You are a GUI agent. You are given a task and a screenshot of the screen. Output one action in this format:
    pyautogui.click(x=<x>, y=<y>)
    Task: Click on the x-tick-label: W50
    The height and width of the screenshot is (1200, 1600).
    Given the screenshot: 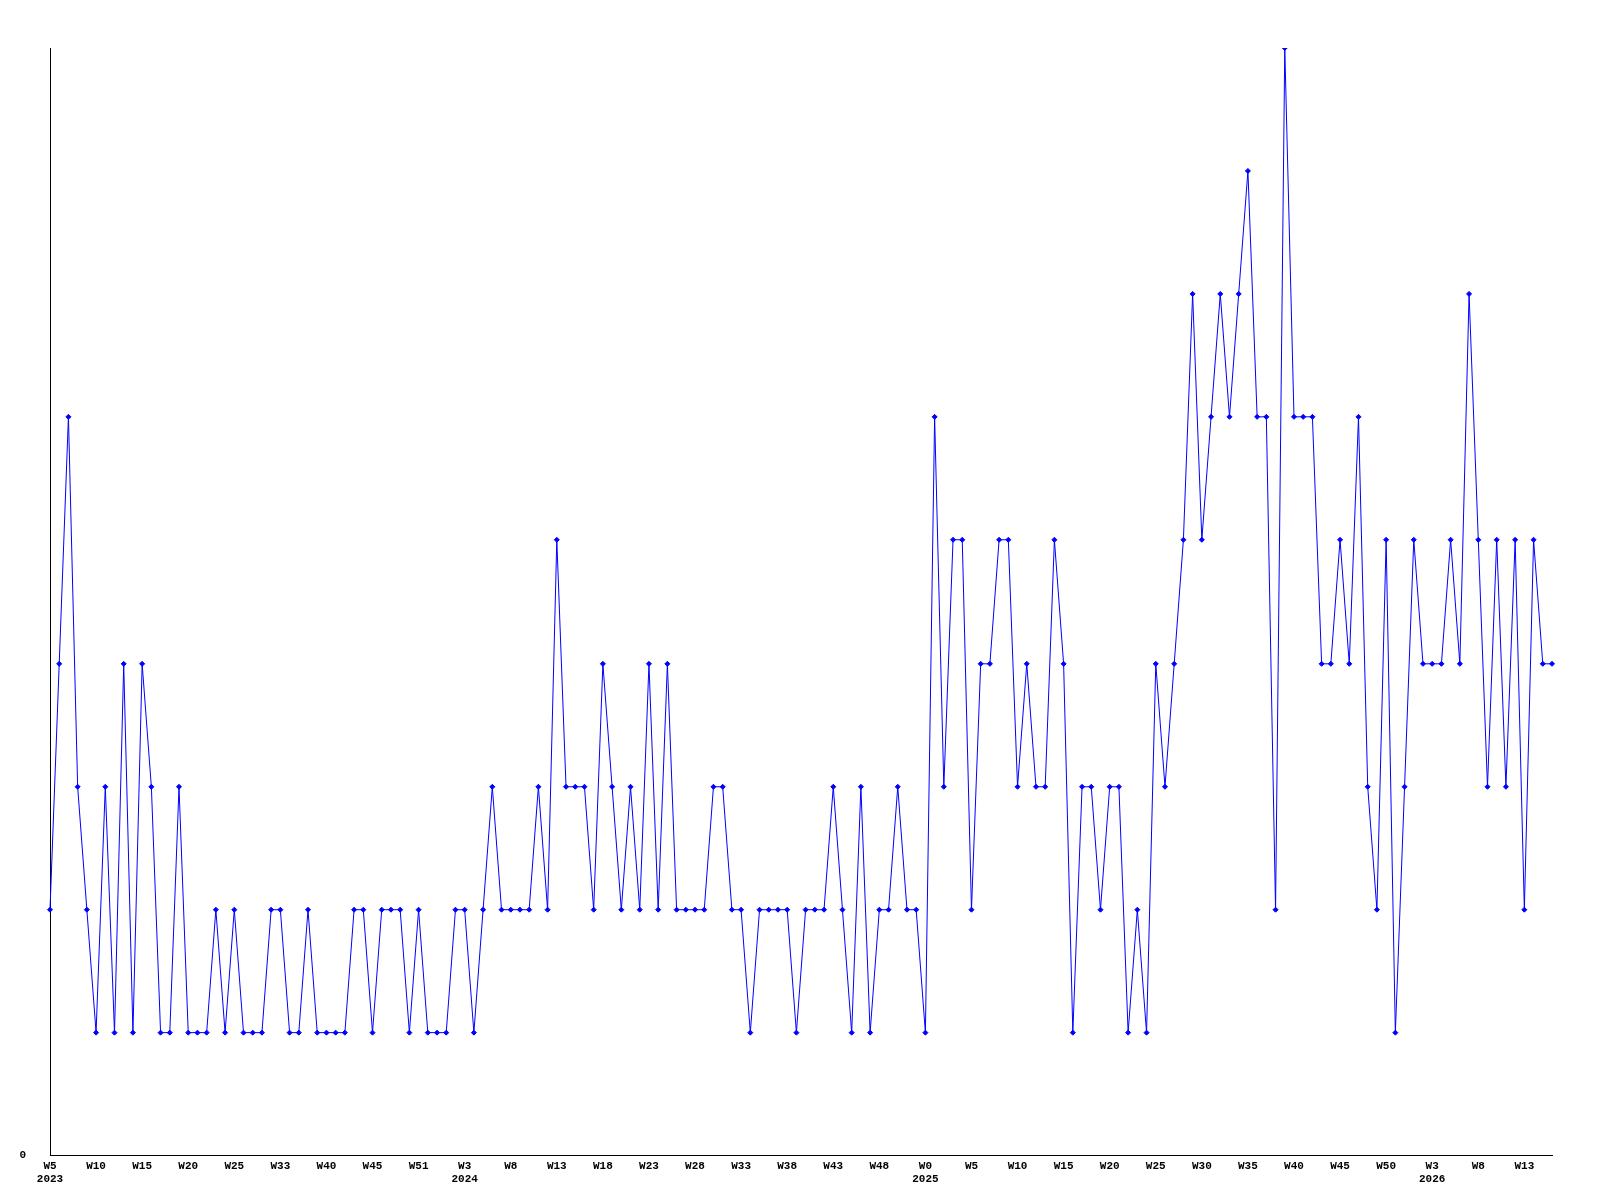 What is the action you would take?
    pyautogui.click(x=1386, y=1165)
    